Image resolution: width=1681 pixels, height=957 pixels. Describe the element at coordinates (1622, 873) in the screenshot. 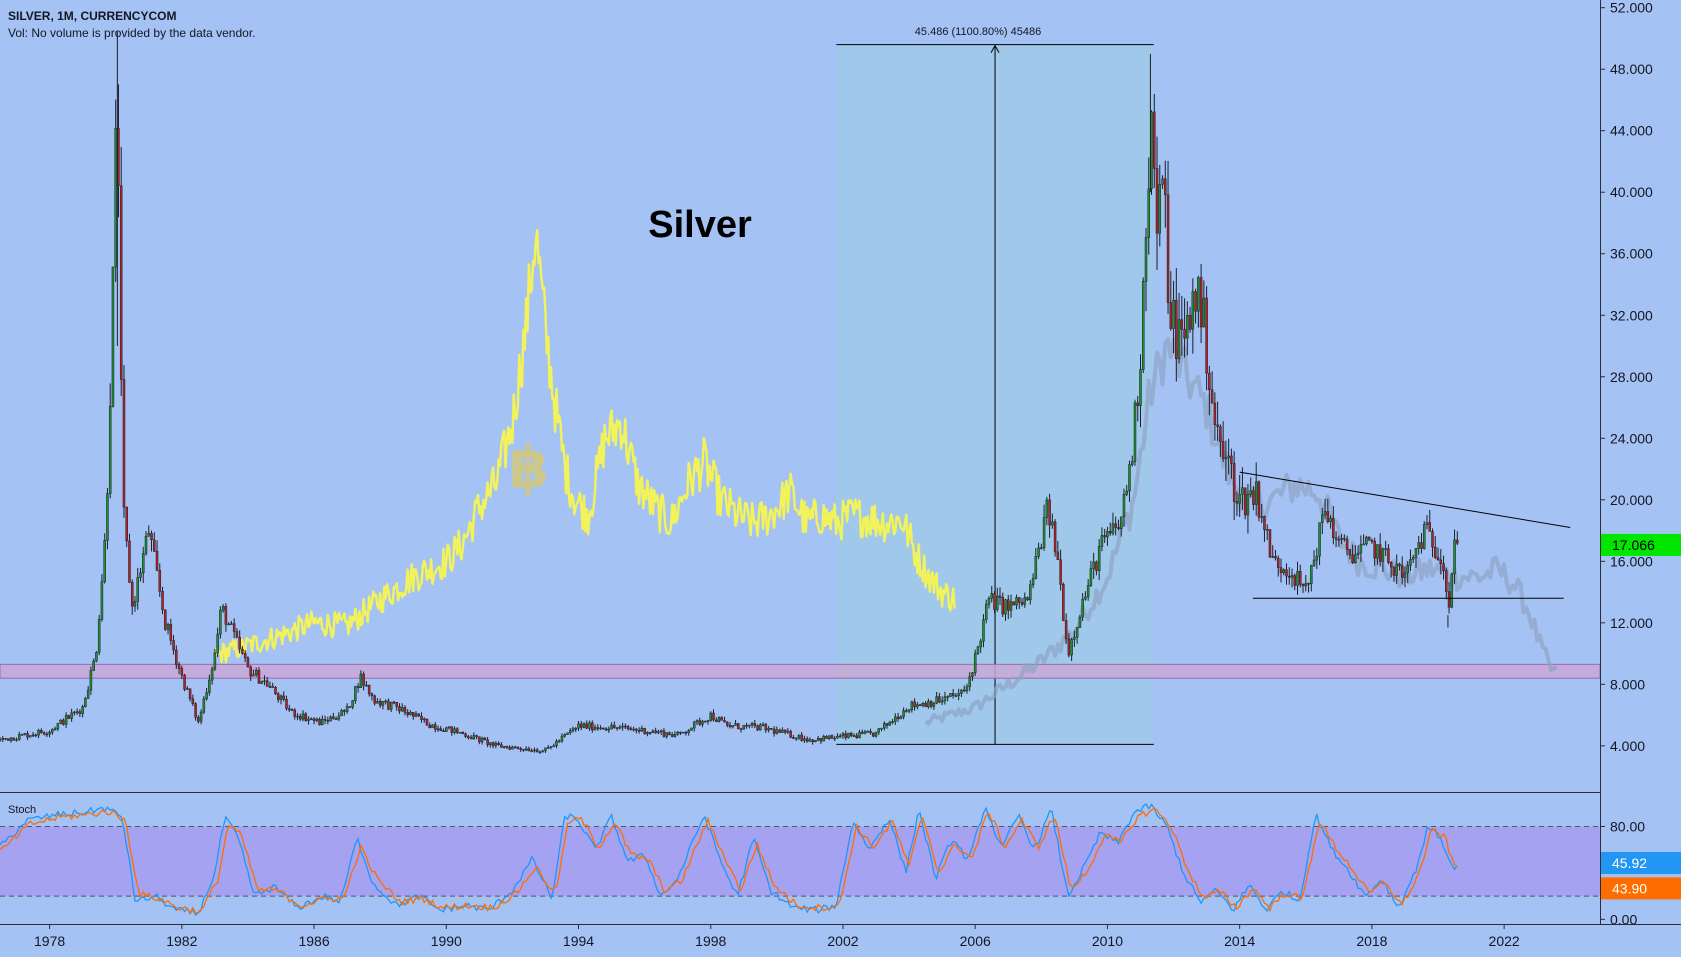

I see `stoch-axis: 80.00 0.00` at that location.